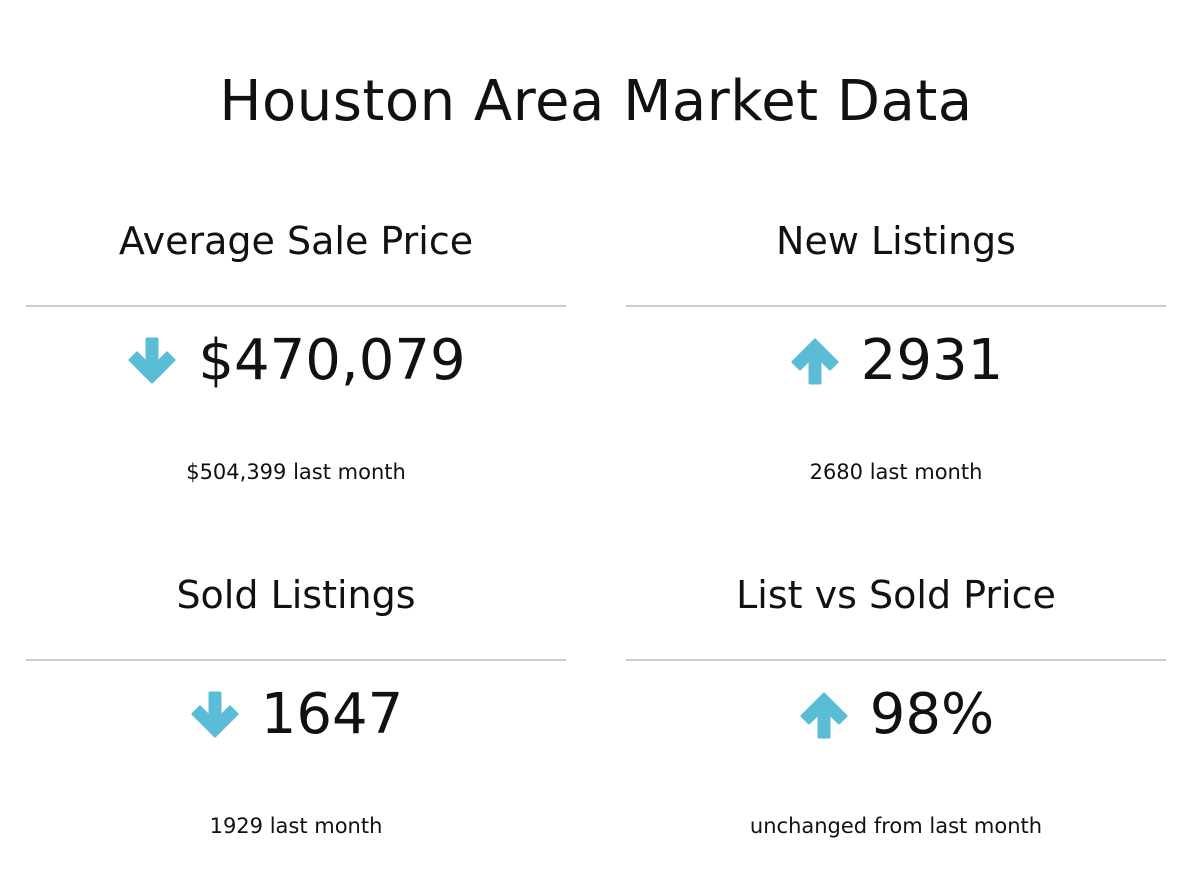  What do you see at coordinates (932, 714) in the screenshot?
I see `metric-value: 98%` at bounding box center [932, 714].